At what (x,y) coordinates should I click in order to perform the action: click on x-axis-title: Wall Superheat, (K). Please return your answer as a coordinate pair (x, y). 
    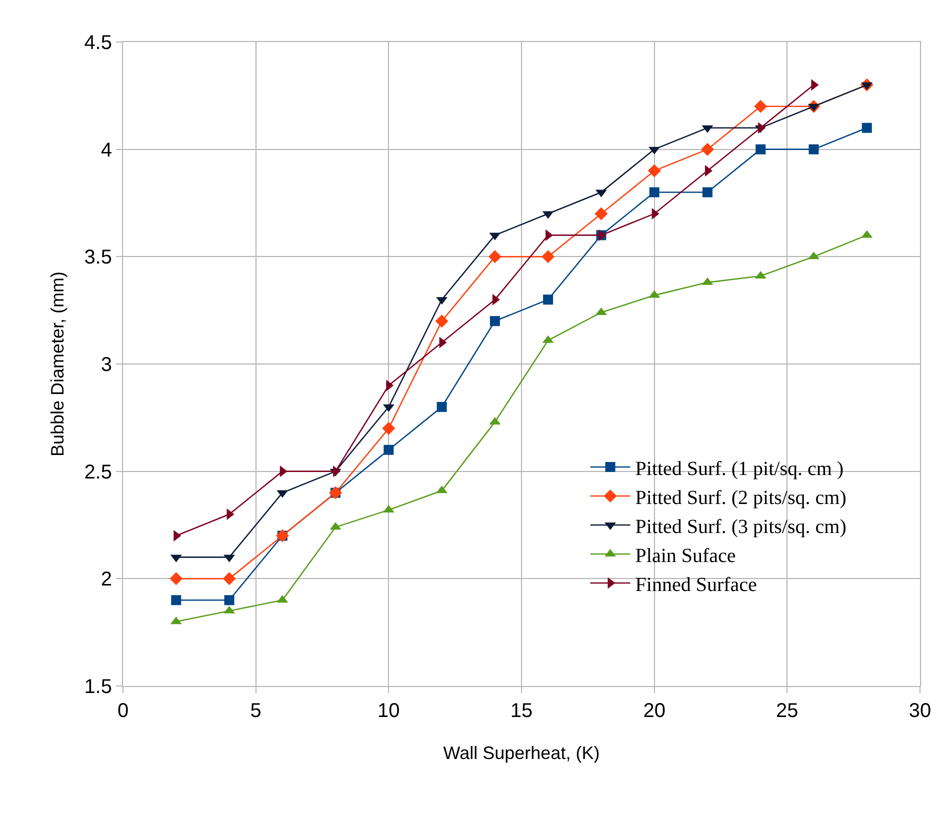
    Looking at the image, I should click on (521, 753).